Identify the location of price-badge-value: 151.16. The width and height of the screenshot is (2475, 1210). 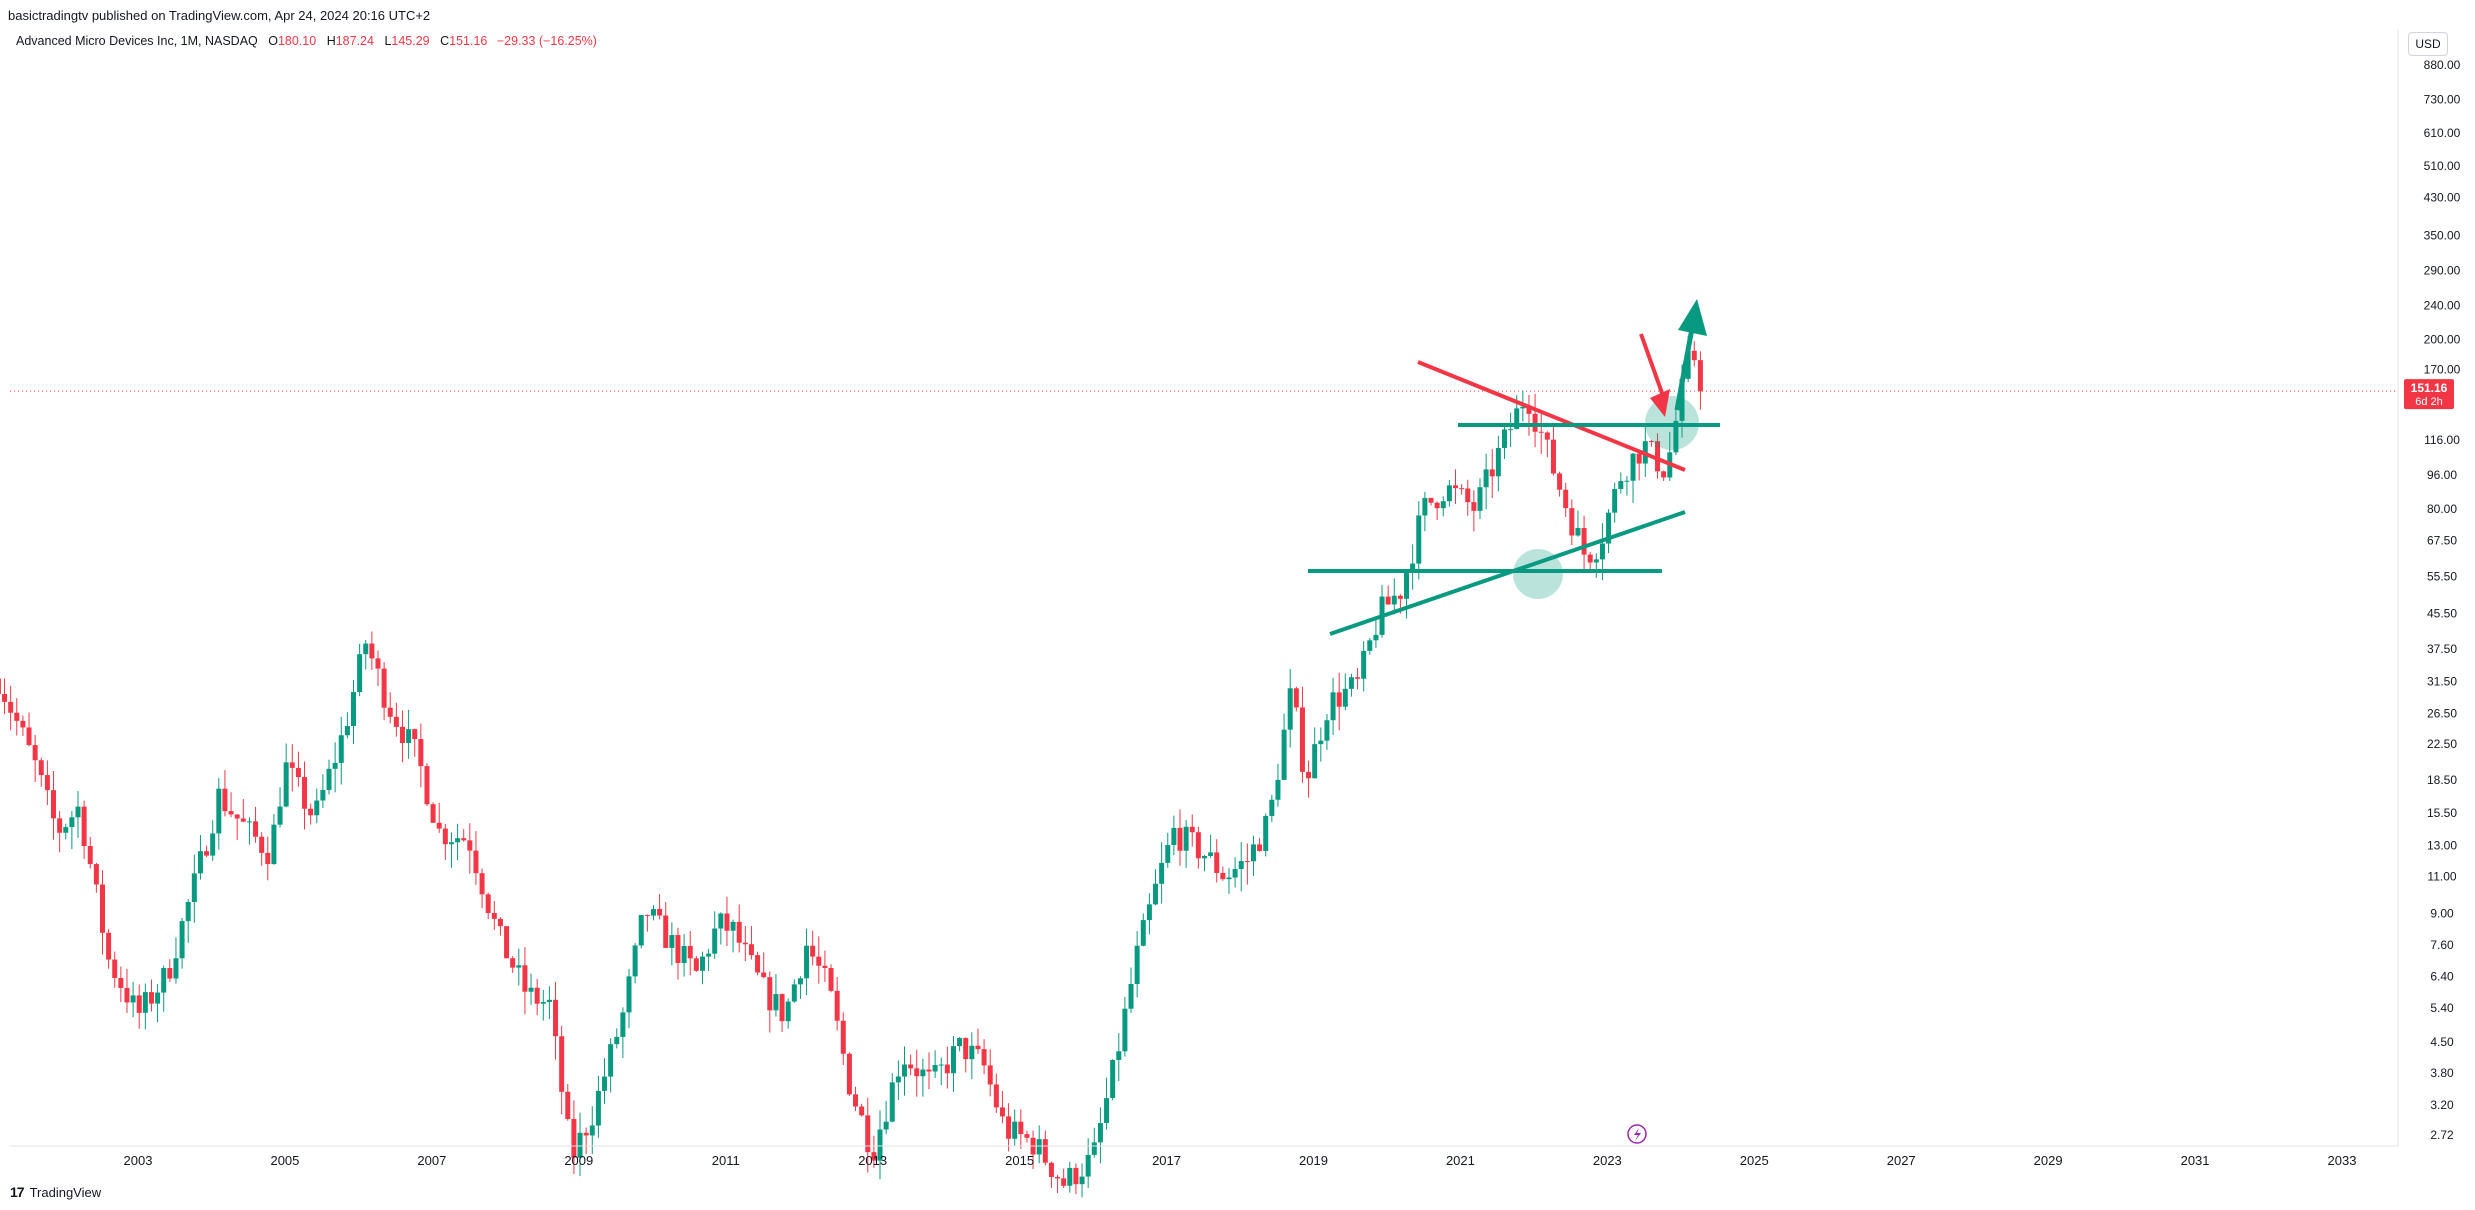
(2429, 388).